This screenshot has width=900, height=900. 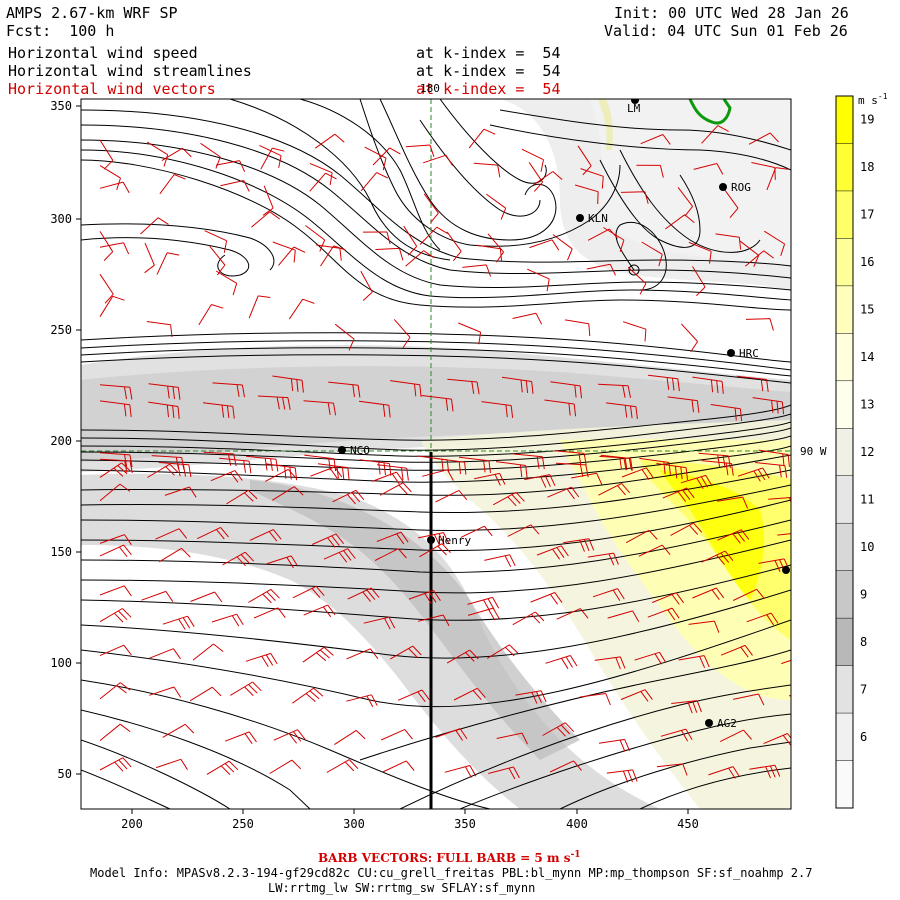 What do you see at coordinates (873, 99) in the screenshot?
I see `colorbar-unit: m s-1` at bounding box center [873, 99].